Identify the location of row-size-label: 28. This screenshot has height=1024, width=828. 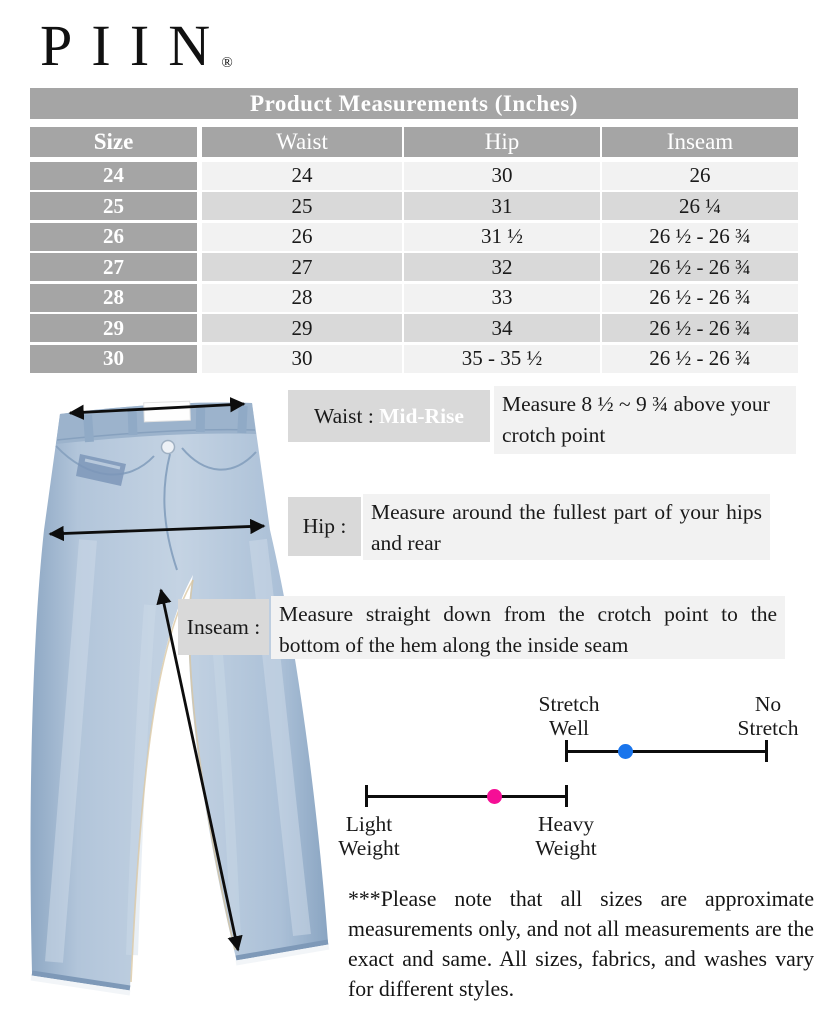
(113, 297).